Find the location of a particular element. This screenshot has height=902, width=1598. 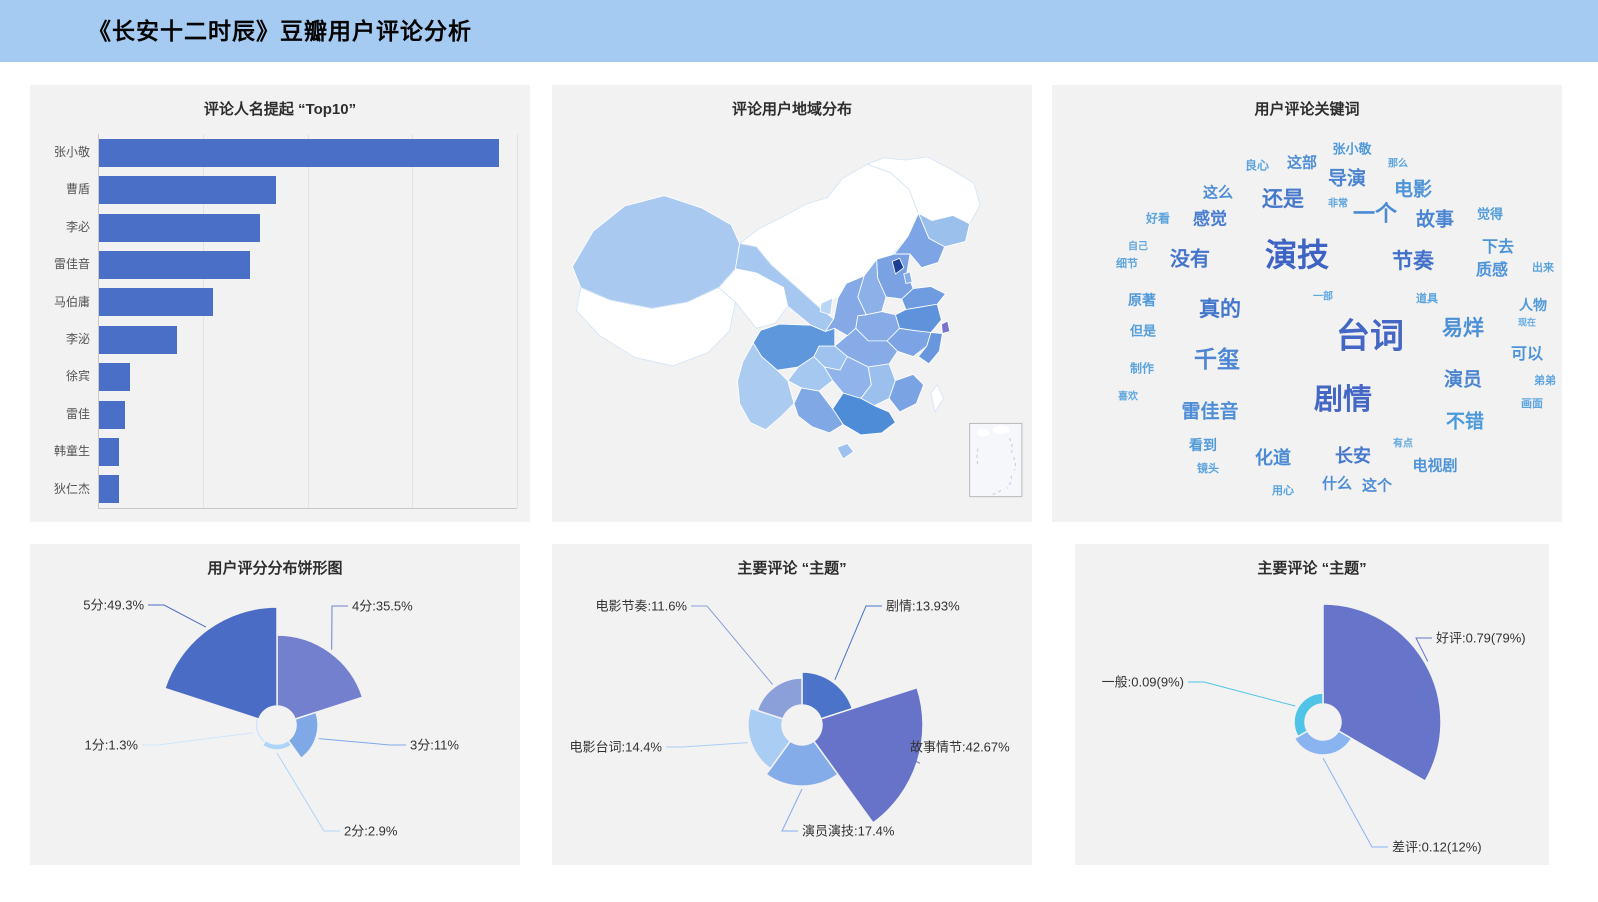

cloud-word: 易烊 is located at coordinates (1463, 328).